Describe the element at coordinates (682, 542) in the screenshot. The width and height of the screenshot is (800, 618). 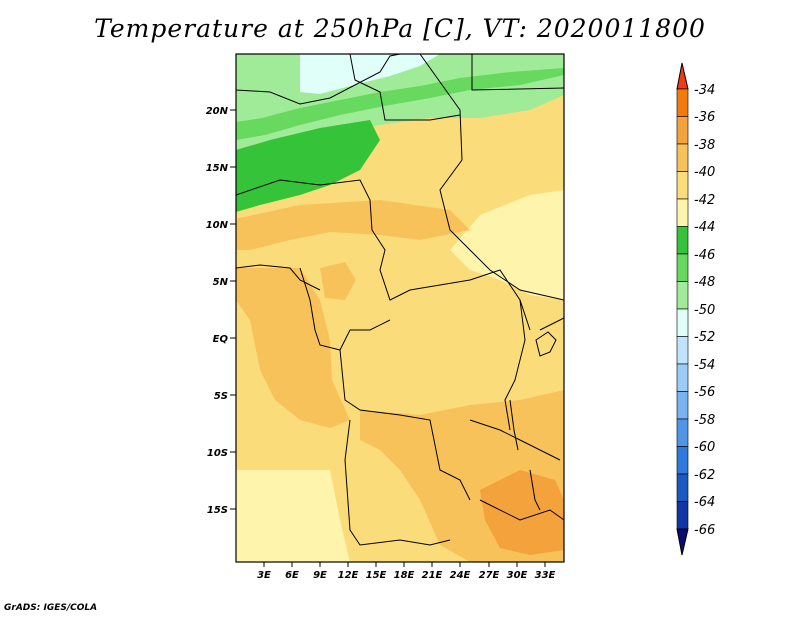
I see `colorbar-bottom-arrow` at that location.